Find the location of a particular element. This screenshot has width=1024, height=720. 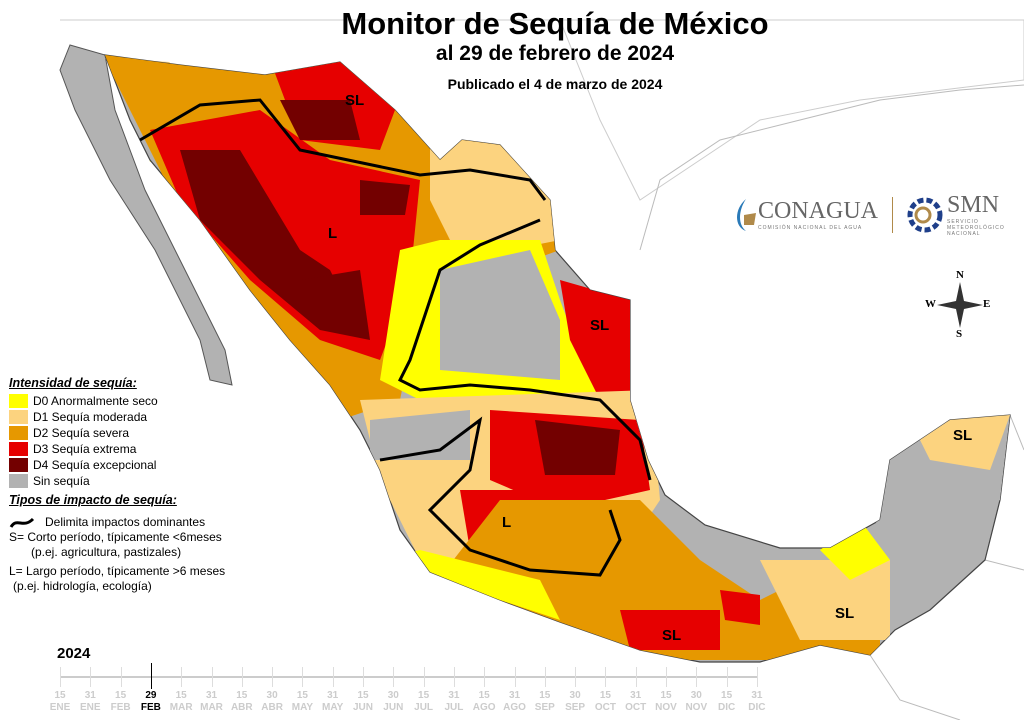

timeline-label: 30 ABR is located at coordinates (272, 702).